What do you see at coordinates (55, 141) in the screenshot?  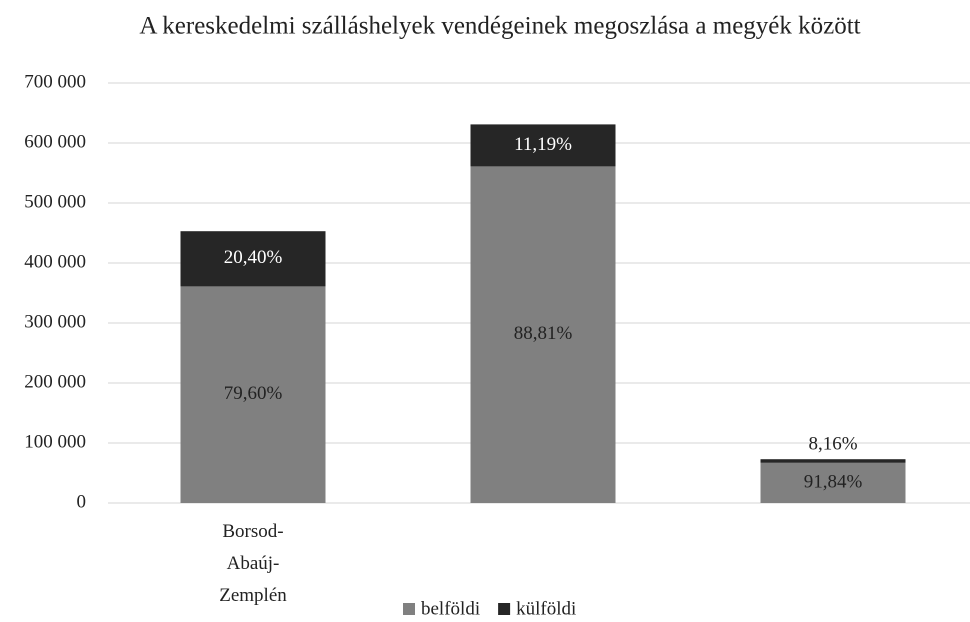 I see `y-tick-label: 600 000` at bounding box center [55, 141].